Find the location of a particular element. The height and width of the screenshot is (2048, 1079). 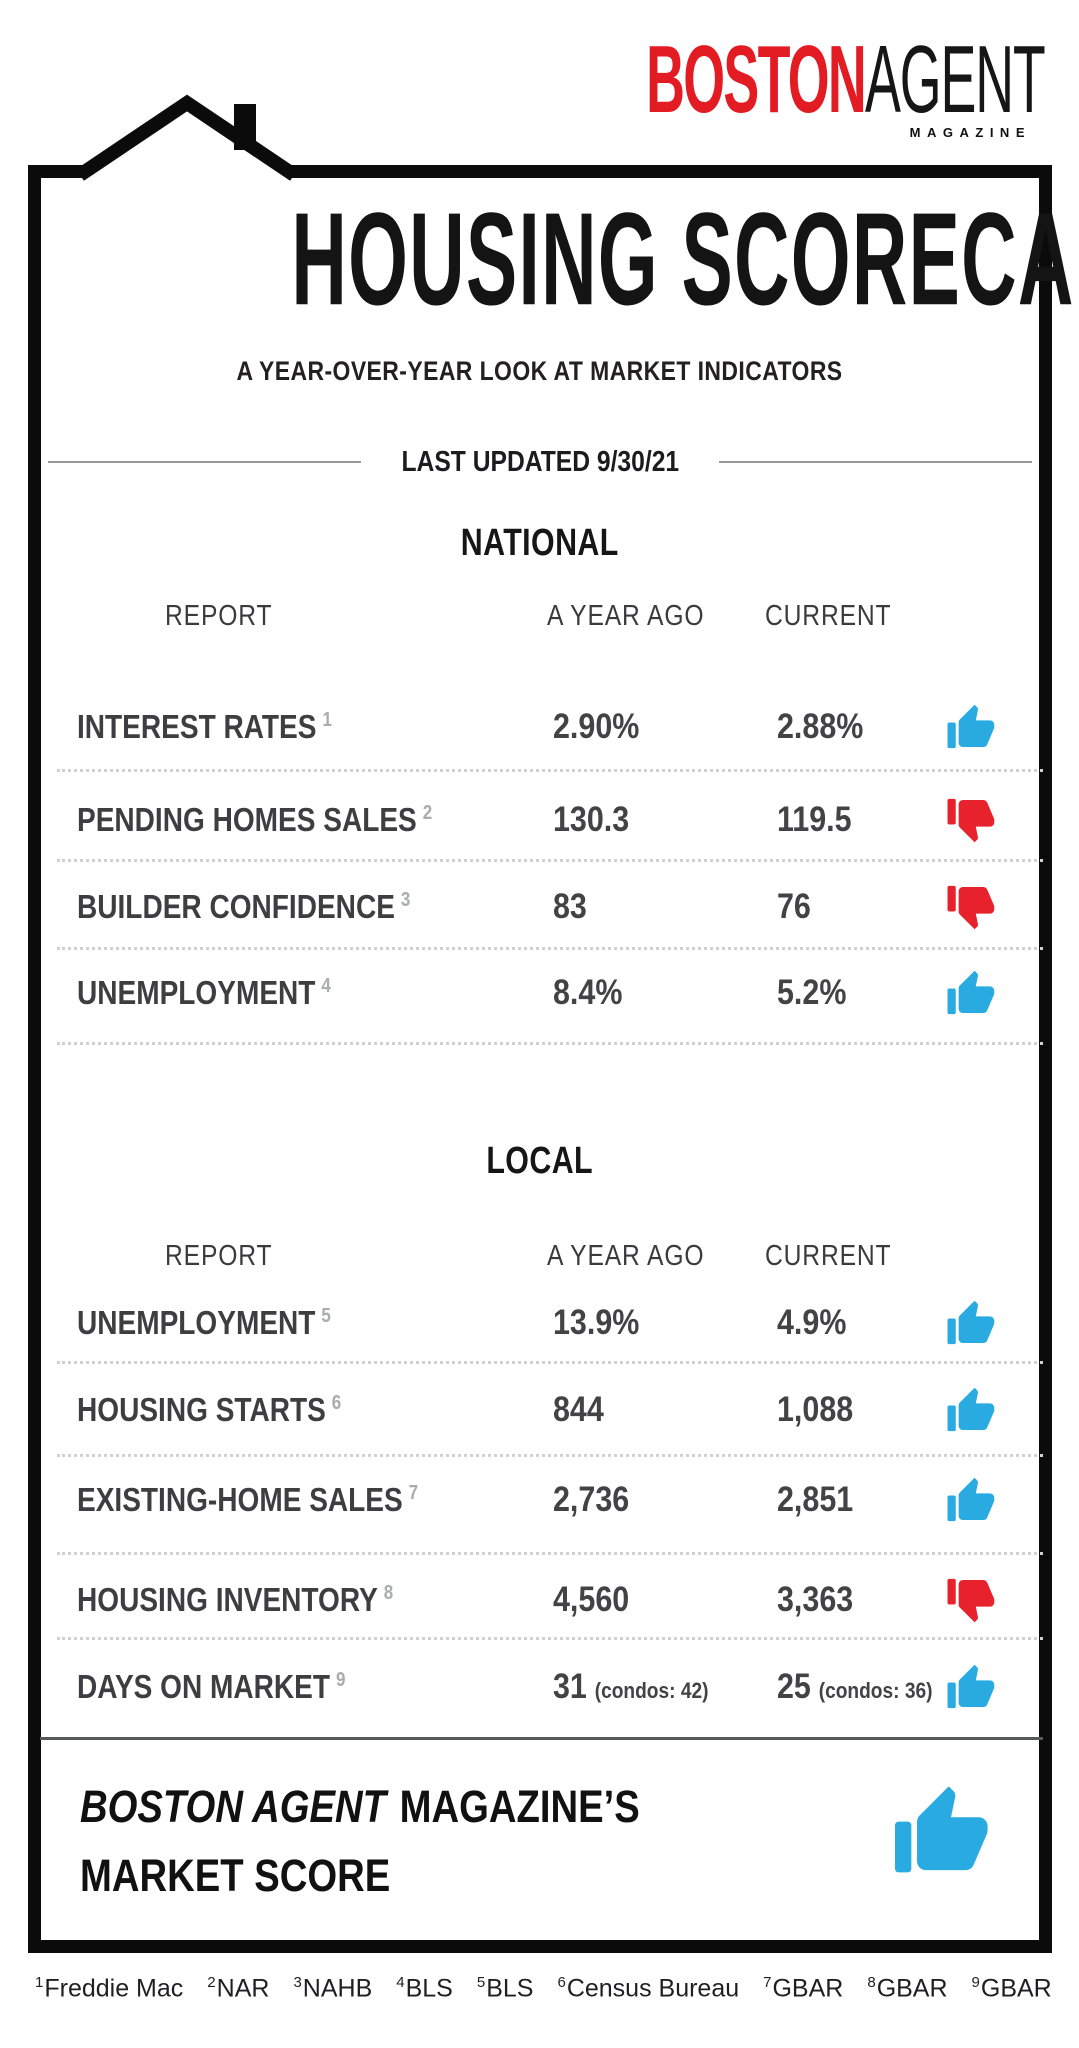

year-ago-value: 2.90% is located at coordinates (596, 726).